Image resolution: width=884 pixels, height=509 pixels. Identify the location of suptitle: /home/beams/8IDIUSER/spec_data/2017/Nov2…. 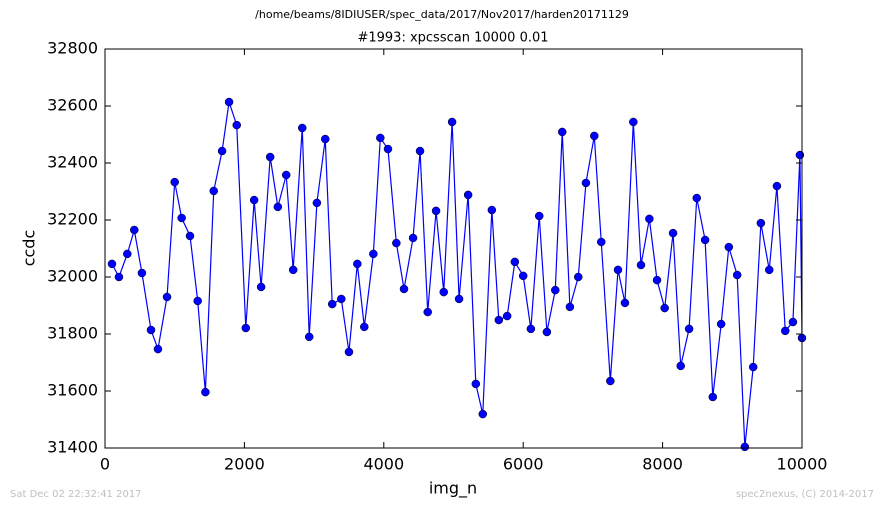
(442, 14).